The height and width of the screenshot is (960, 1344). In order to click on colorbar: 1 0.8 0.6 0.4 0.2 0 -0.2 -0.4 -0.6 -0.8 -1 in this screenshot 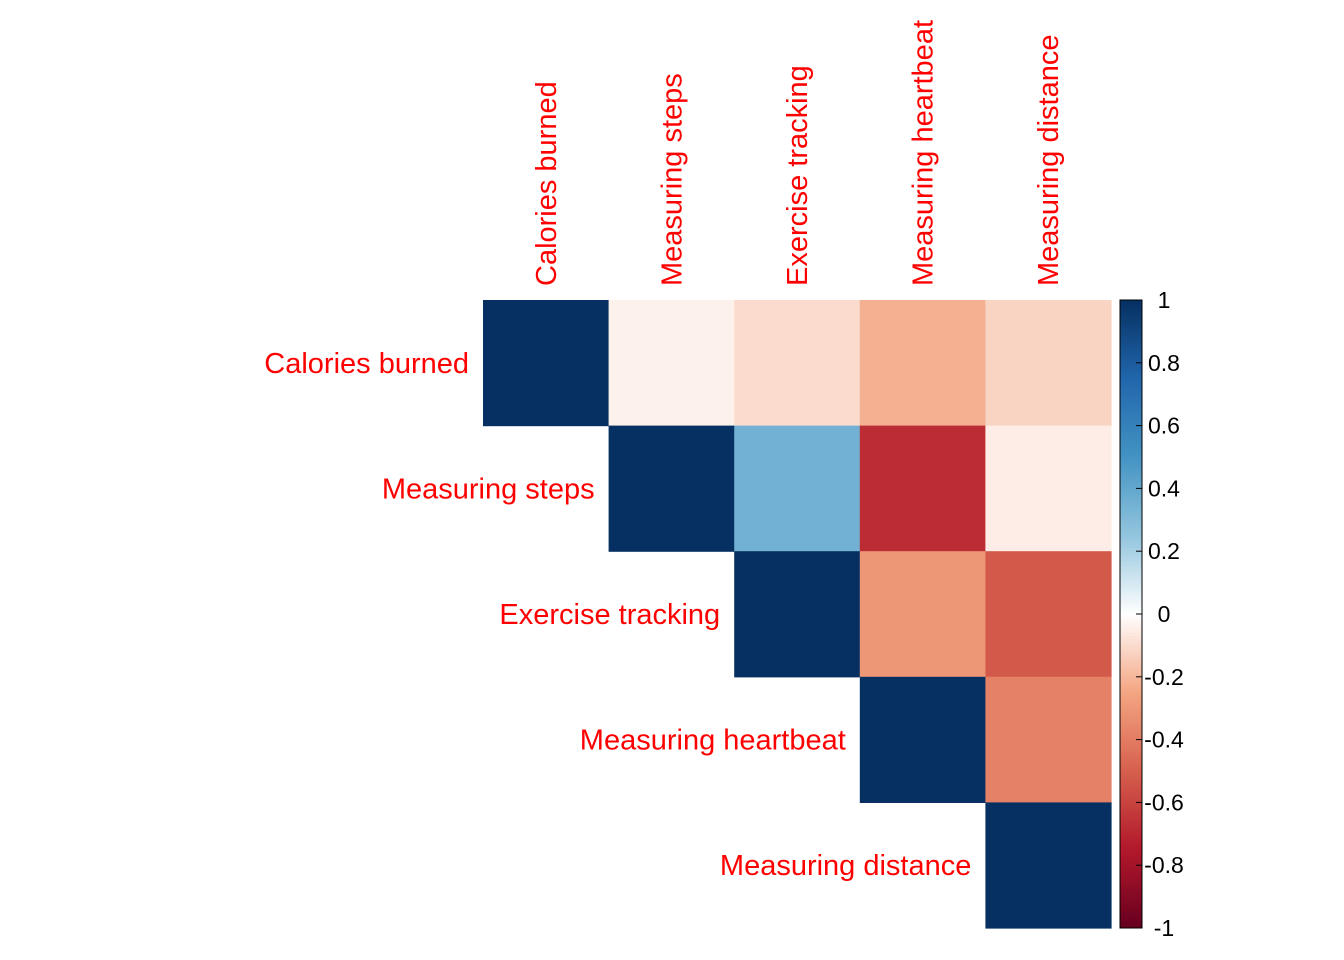, I will do `click(1151, 614)`.